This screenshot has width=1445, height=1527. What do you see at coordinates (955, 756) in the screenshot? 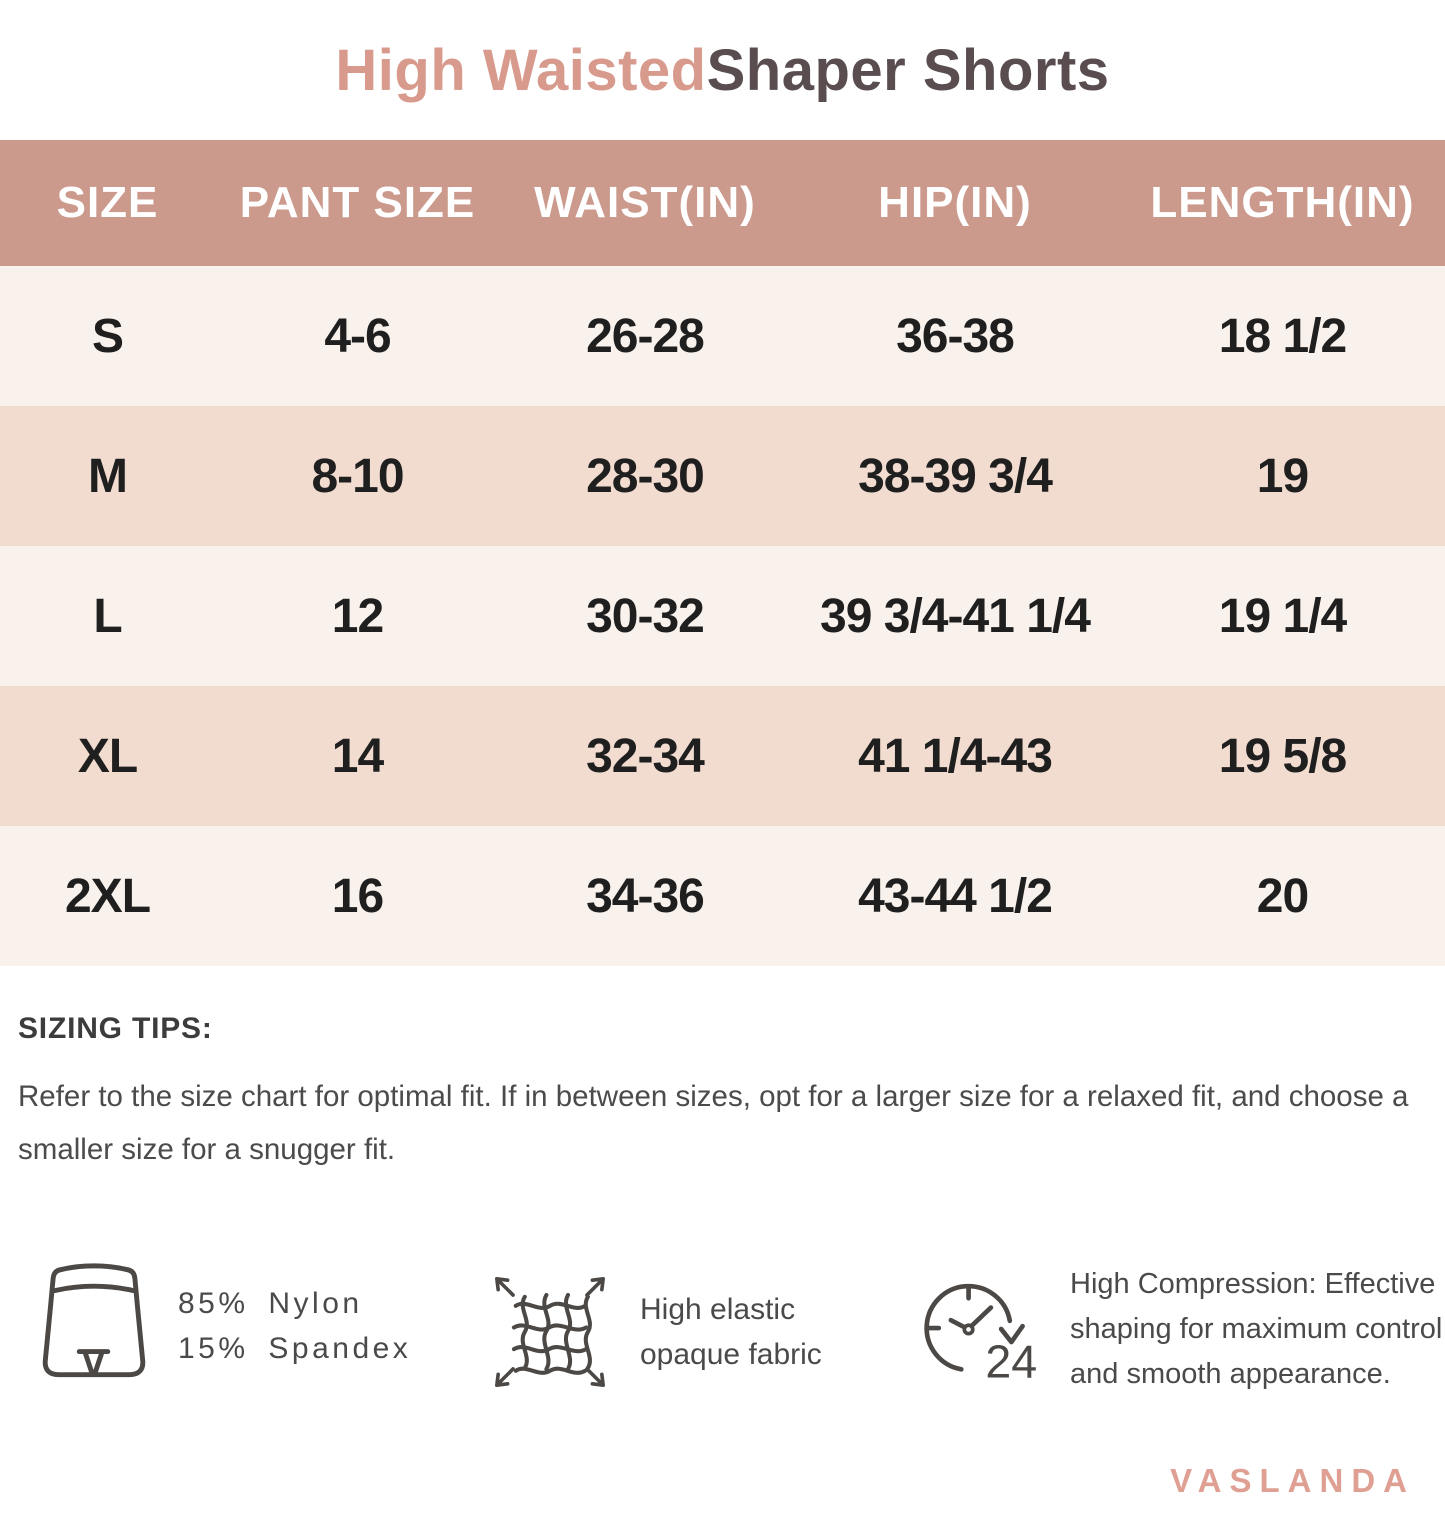
I see `table-cell: 41 1/4-43` at bounding box center [955, 756].